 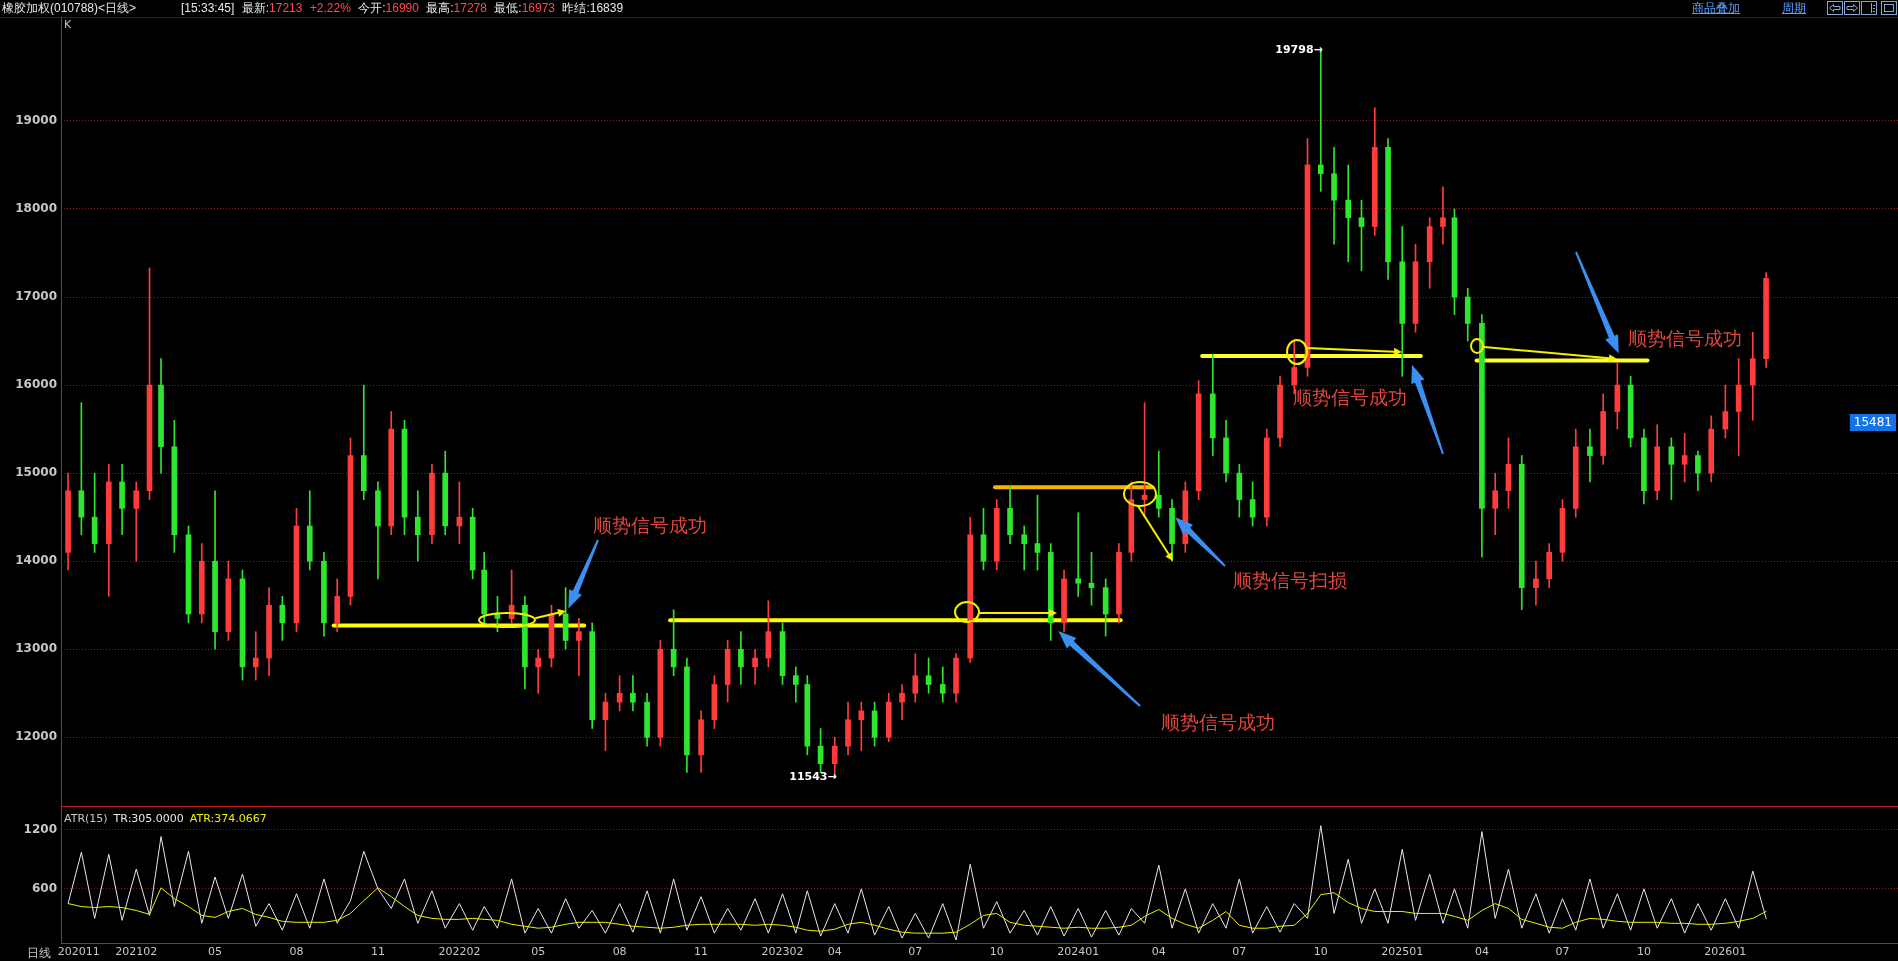 What do you see at coordinates (228, 818) in the screenshot?
I see `text: ATR:374.0667` at bounding box center [228, 818].